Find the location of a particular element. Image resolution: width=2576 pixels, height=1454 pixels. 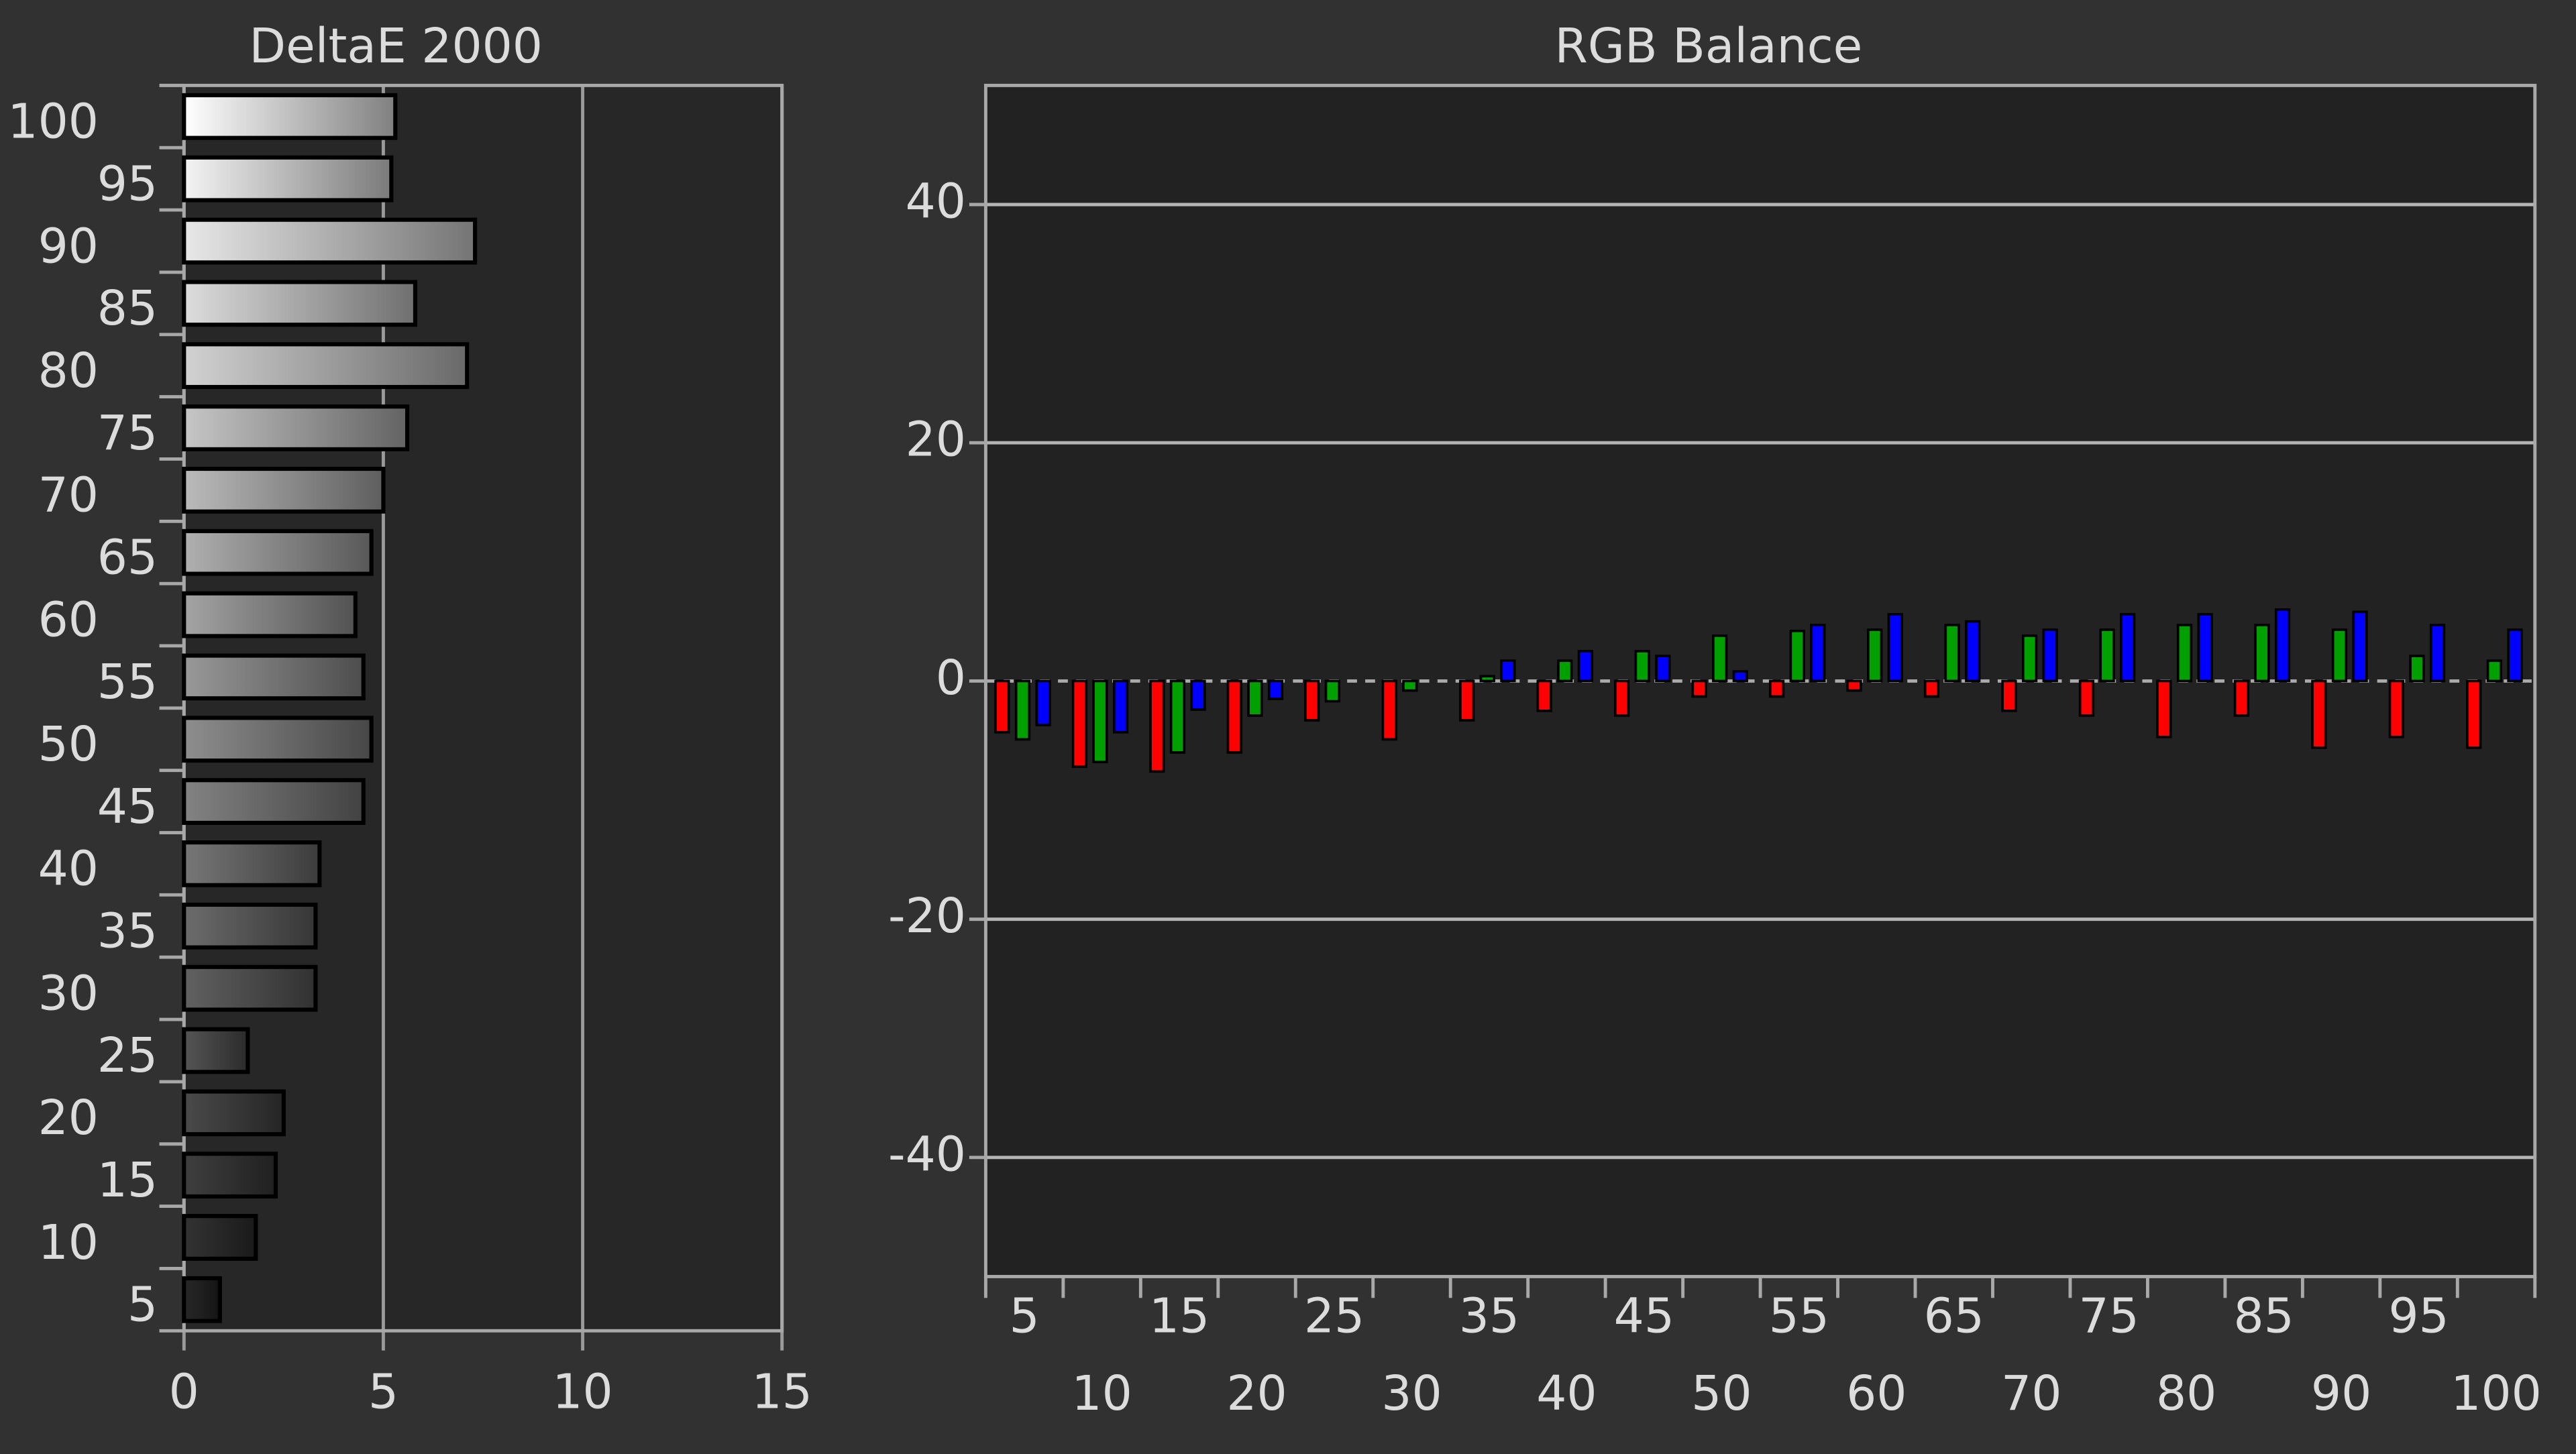

y-tick-label: 65 is located at coordinates (127, 557).